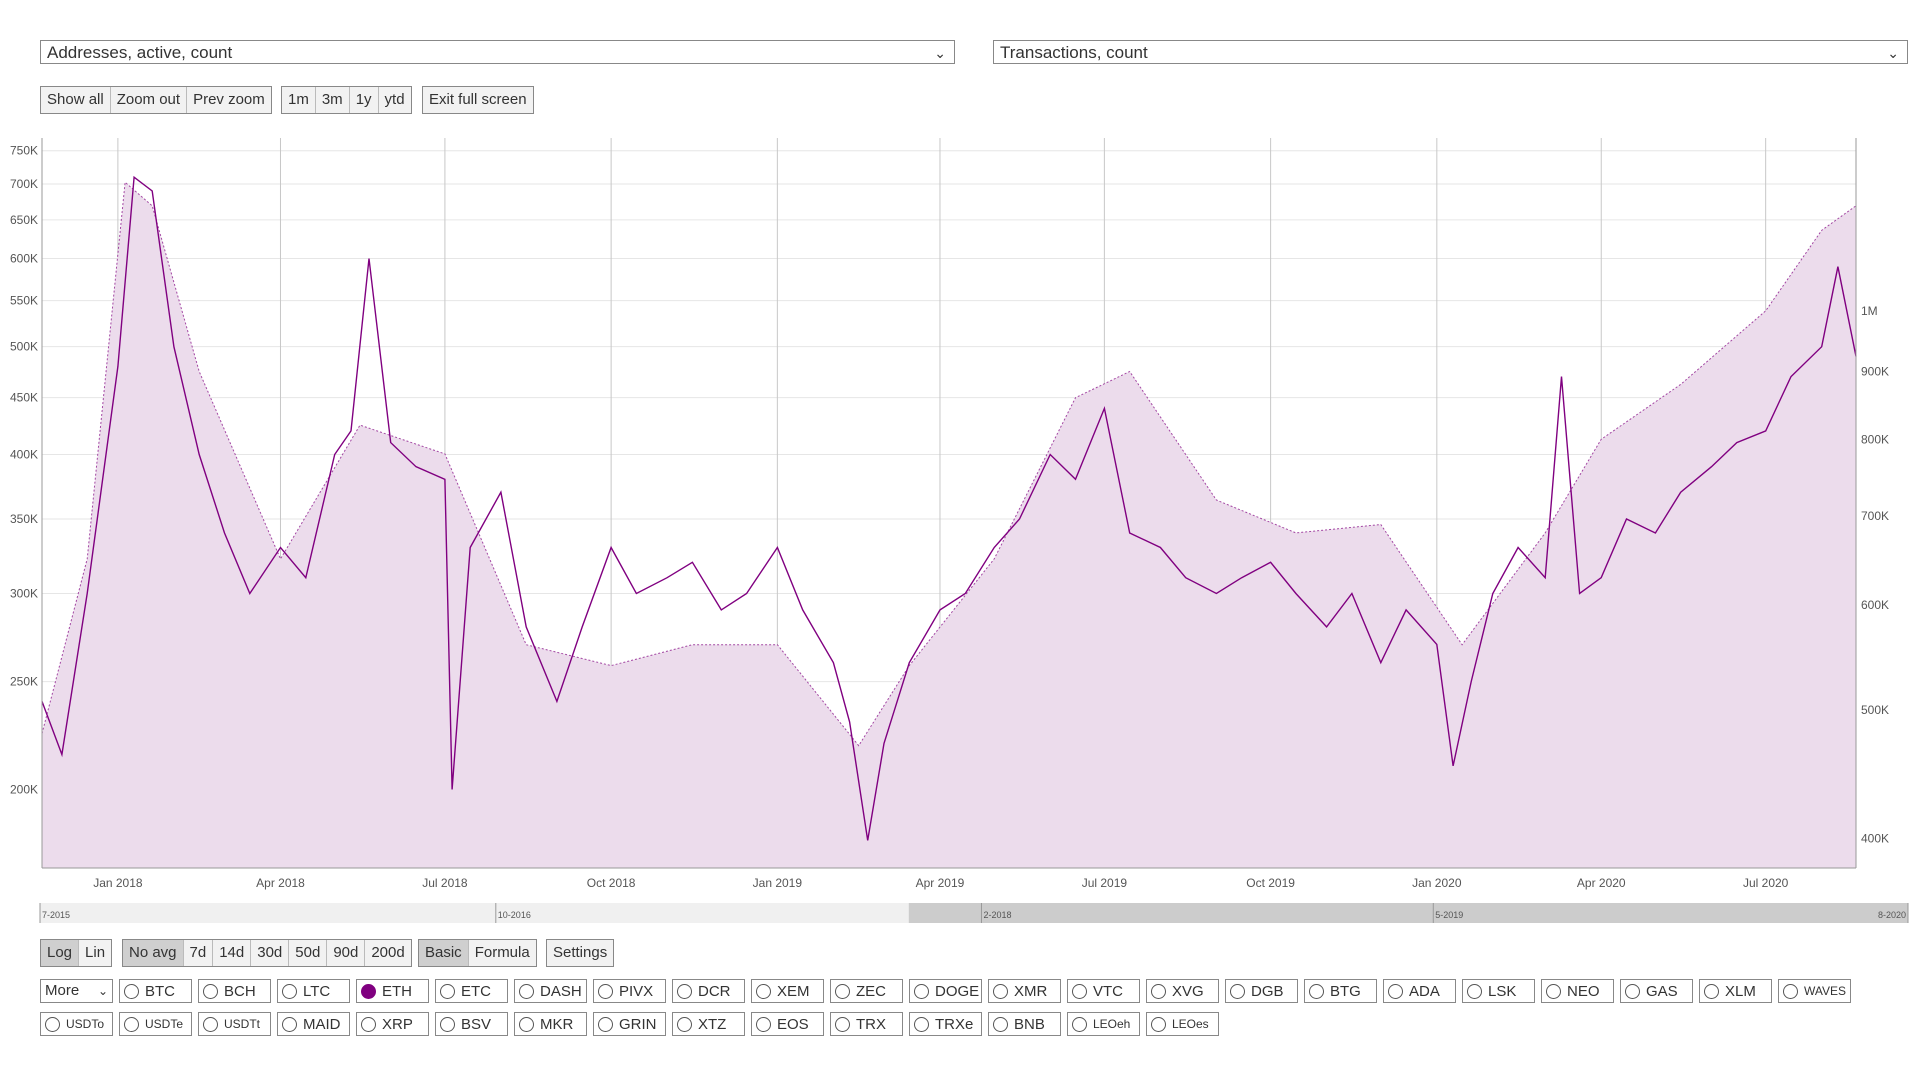 This screenshot has height=1080, width=1920. I want to click on range-ytd-button: ytd, so click(394, 100).